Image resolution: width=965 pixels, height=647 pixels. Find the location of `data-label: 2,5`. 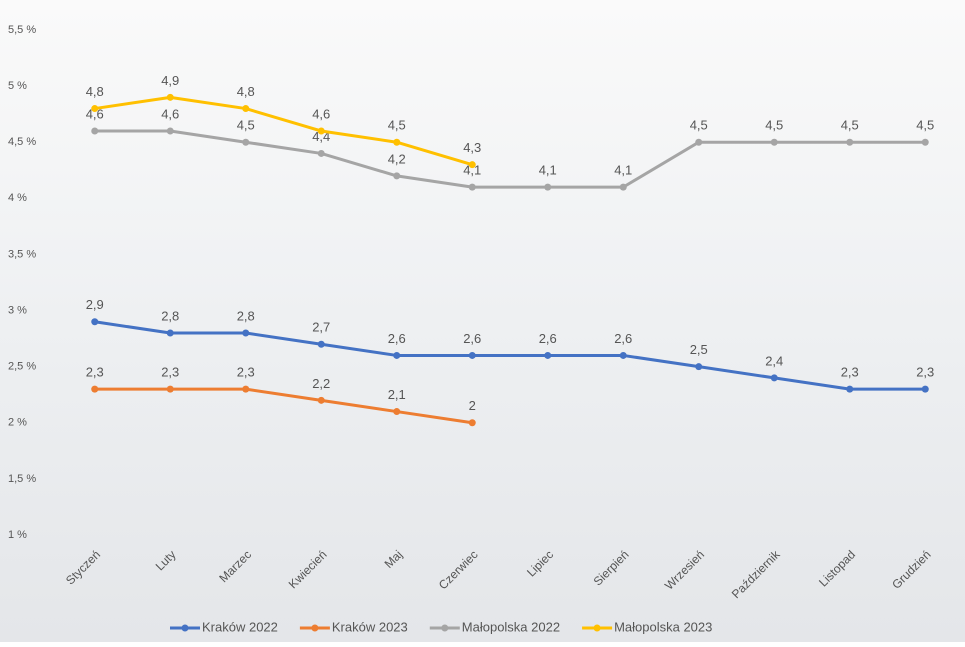

data-label: 2,5 is located at coordinates (699, 349).